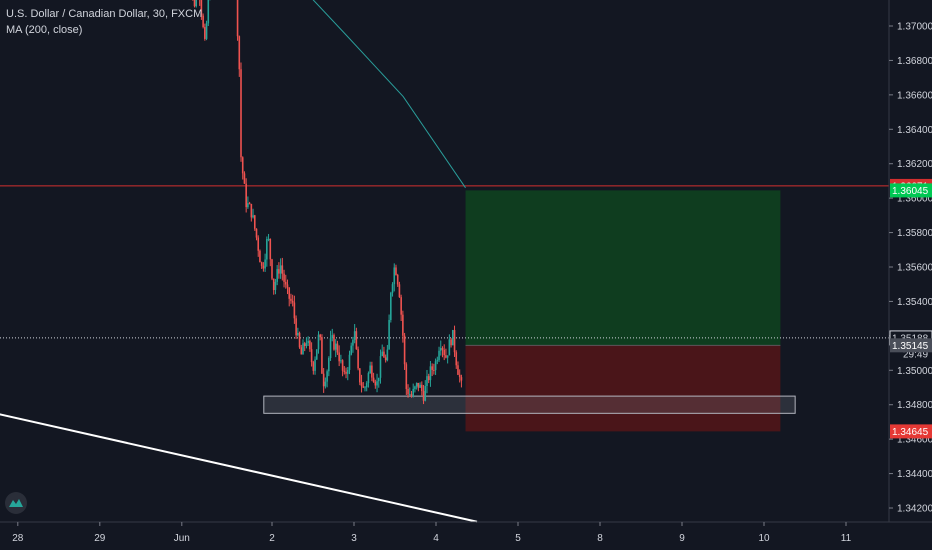  What do you see at coordinates (914, 302) in the screenshot?
I see `price-tick-label: 1.35400` at bounding box center [914, 302].